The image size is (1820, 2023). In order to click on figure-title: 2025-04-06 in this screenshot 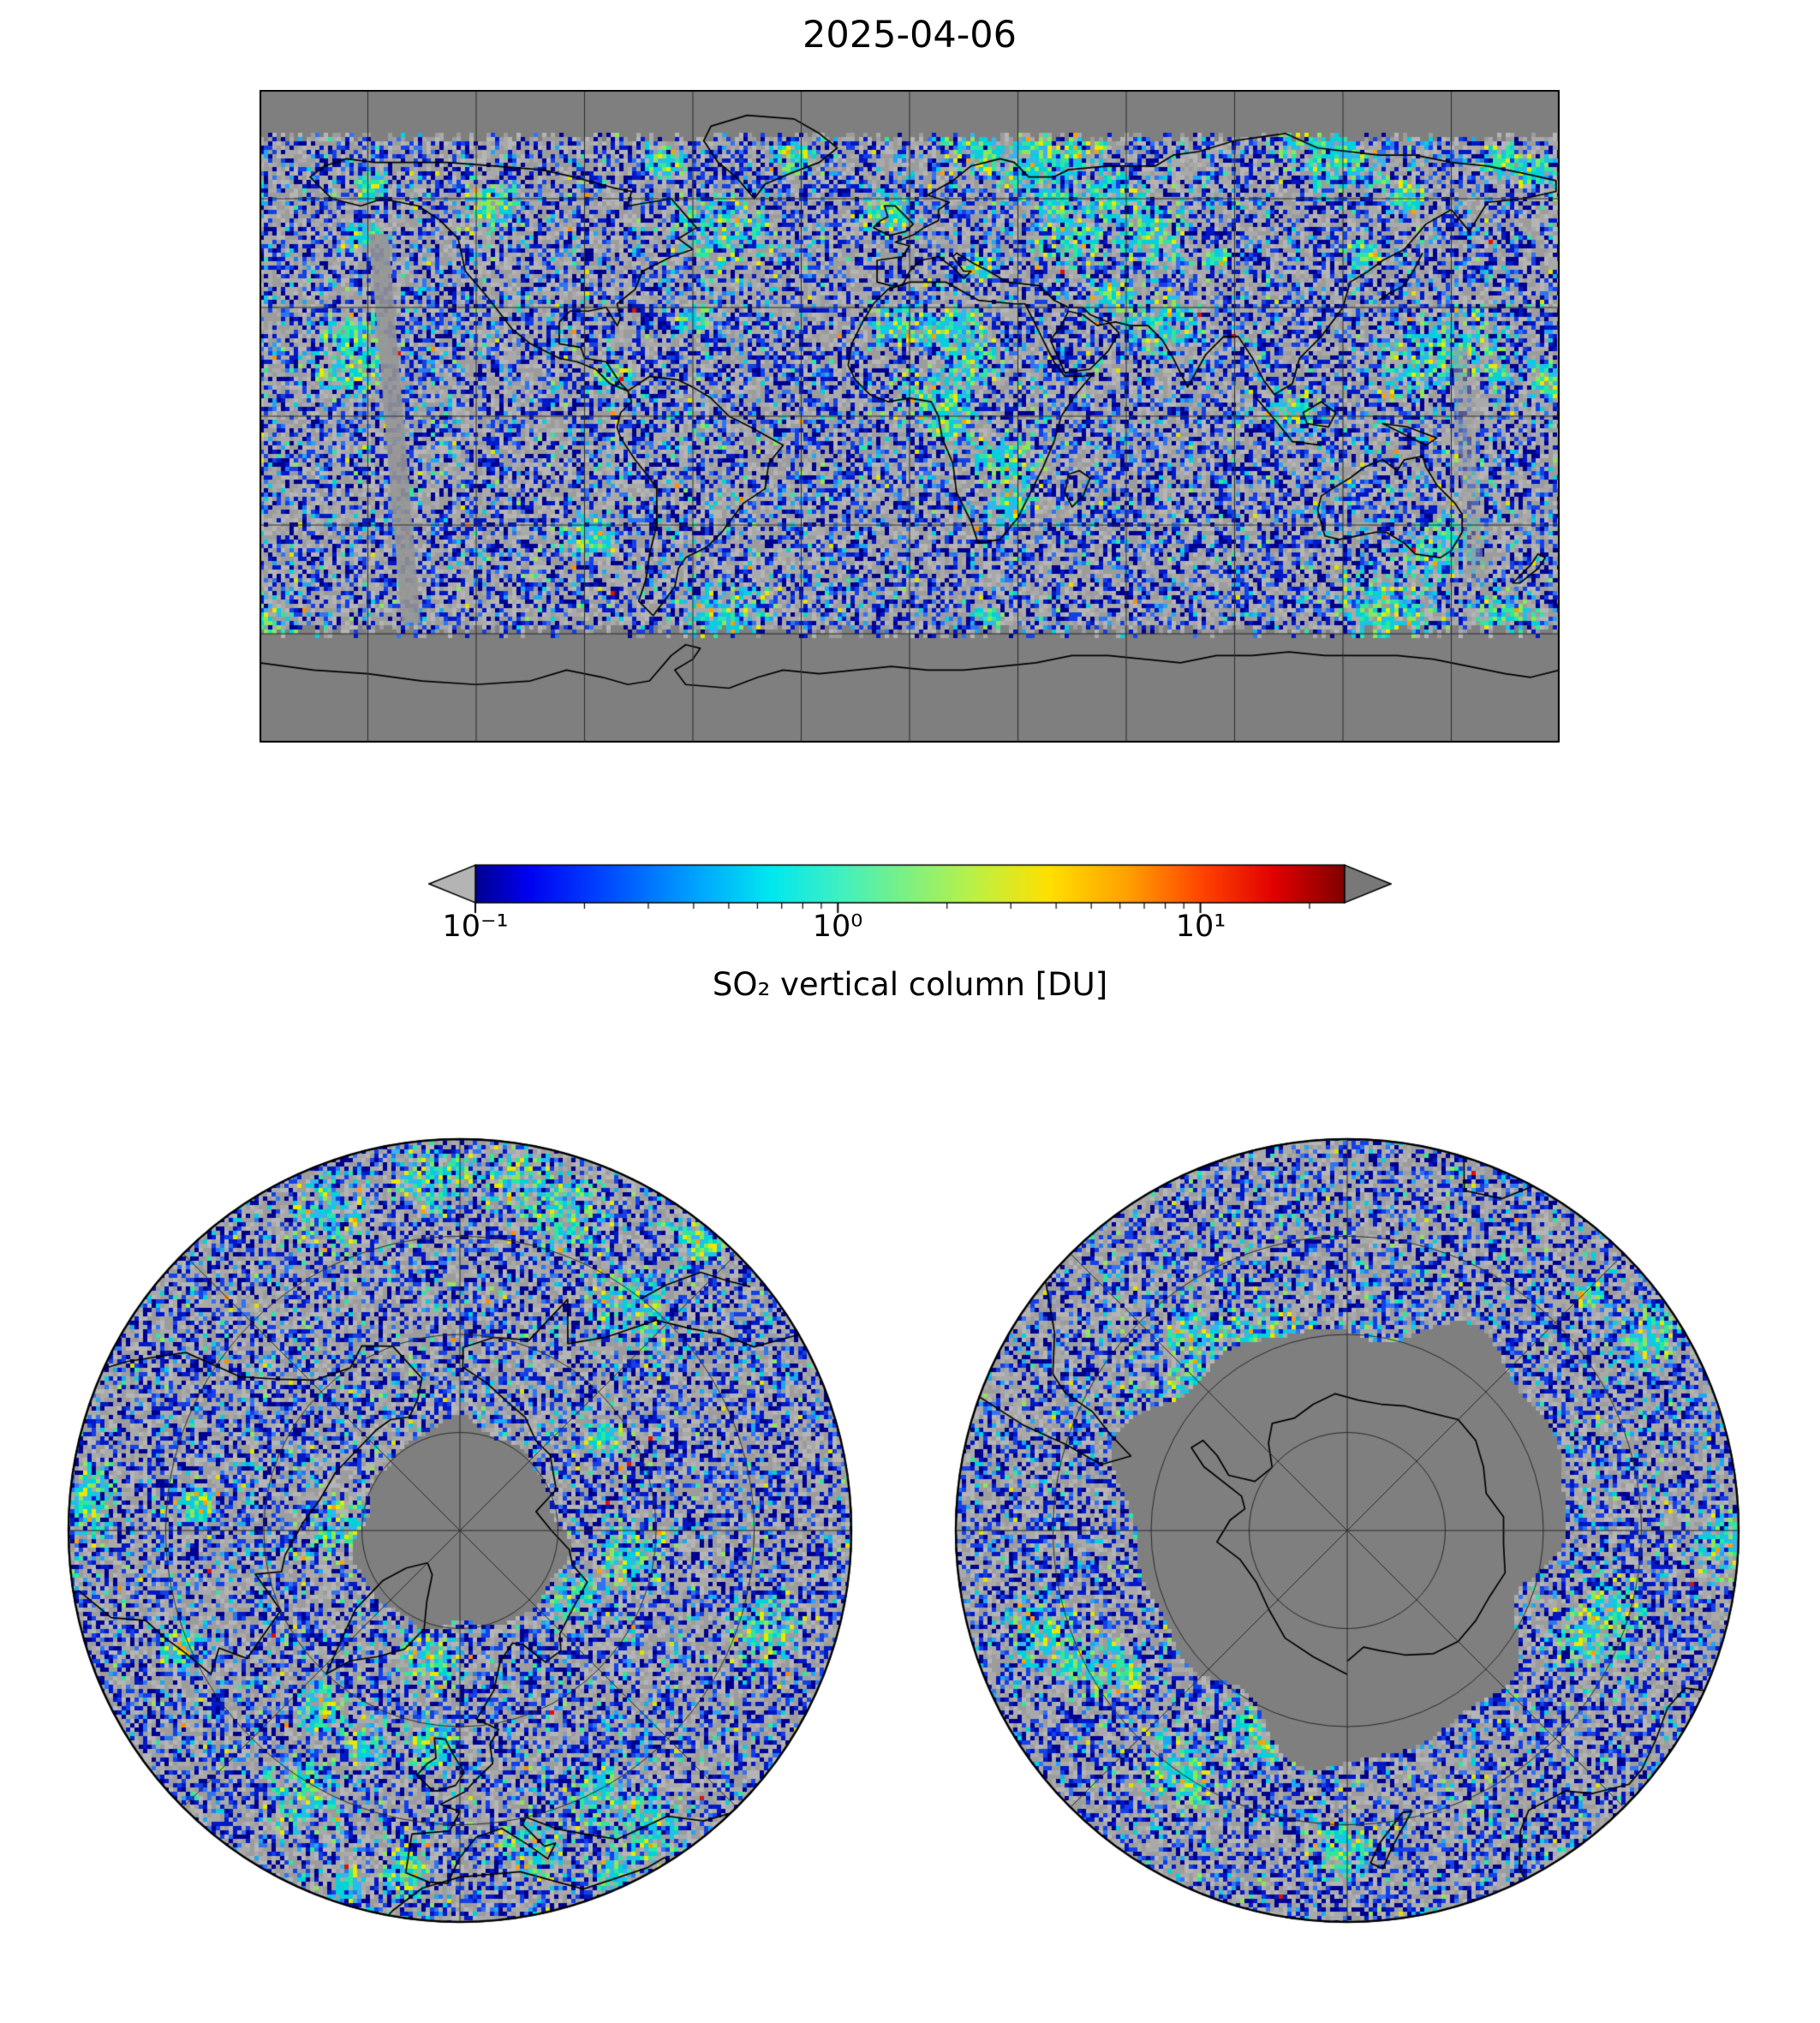, I will do `click(910, 35)`.